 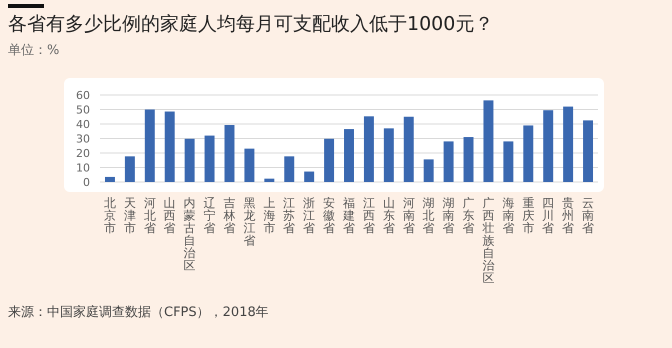 What do you see at coordinates (487, 240) in the screenshot?
I see `x-tick-label: 广西壮族自治区` at bounding box center [487, 240].